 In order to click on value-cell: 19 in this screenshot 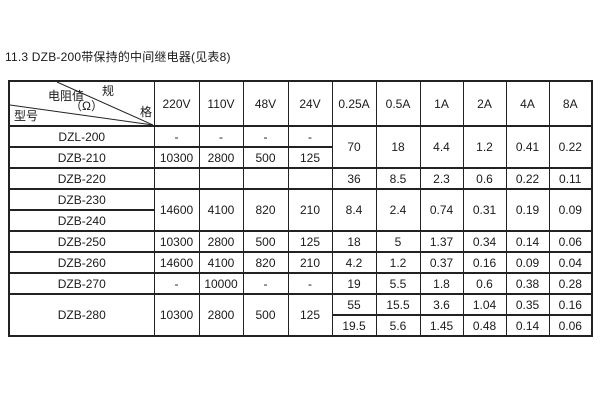, I will do `click(354, 283)`.